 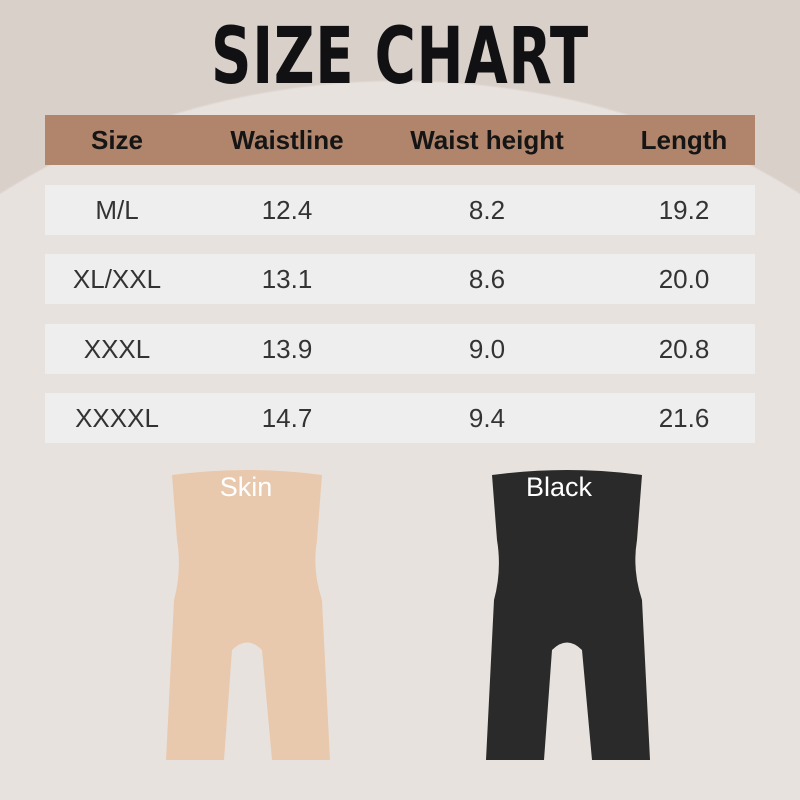 What do you see at coordinates (287, 349) in the screenshot?
I see `cell-waistline: 13.9` at bounding box center [287, 349].